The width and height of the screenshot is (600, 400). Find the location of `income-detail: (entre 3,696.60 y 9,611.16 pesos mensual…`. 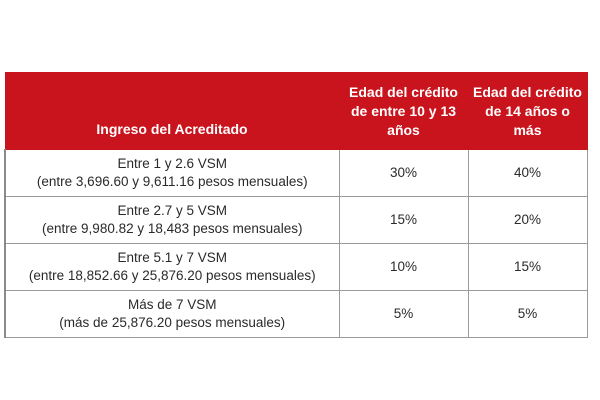

income-detail: (entre 3,696.60 y 9,611.16 pesos mensual… is located at coordinates (172, 181).